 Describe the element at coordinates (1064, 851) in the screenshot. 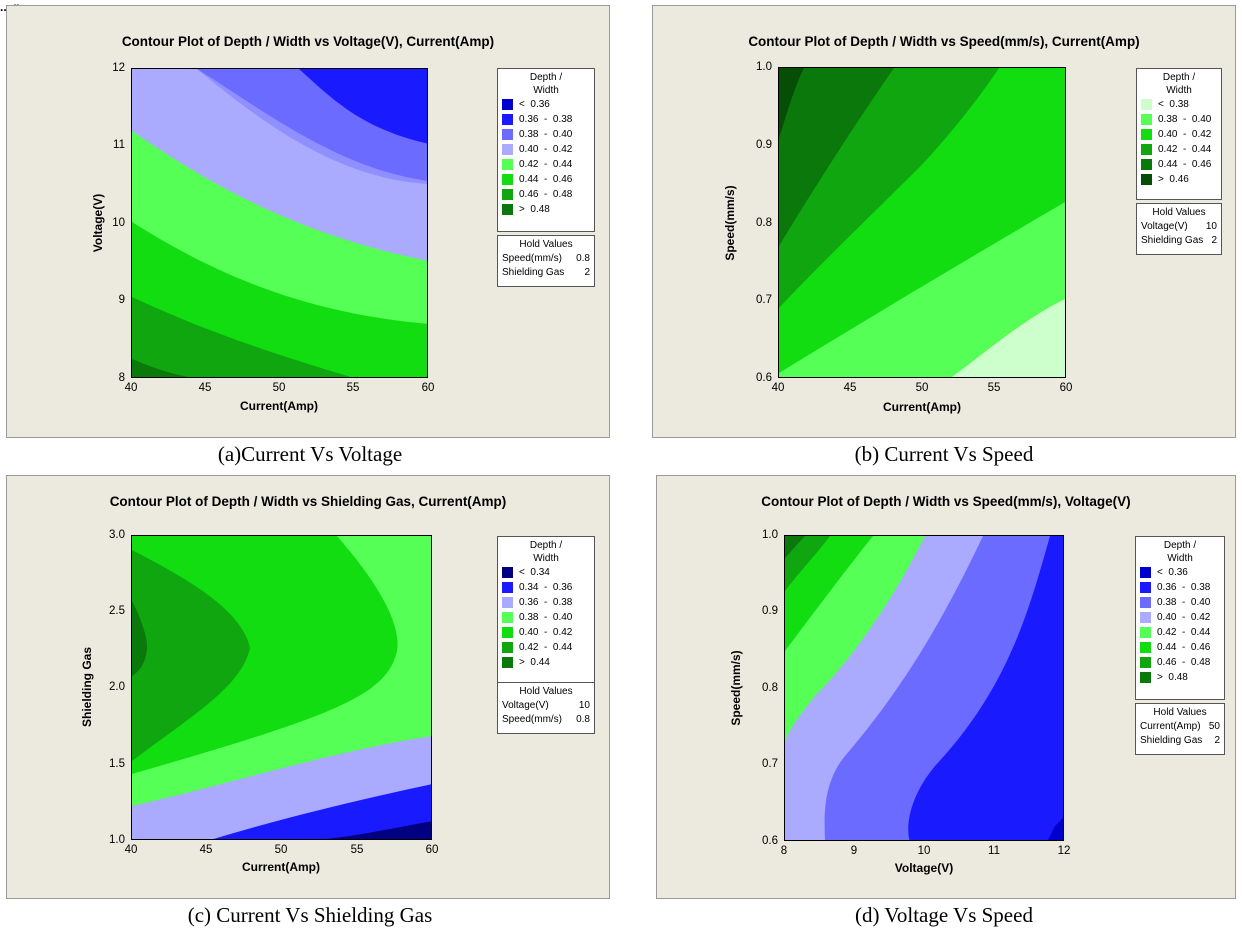

I see `x-tick: 12` at that location.